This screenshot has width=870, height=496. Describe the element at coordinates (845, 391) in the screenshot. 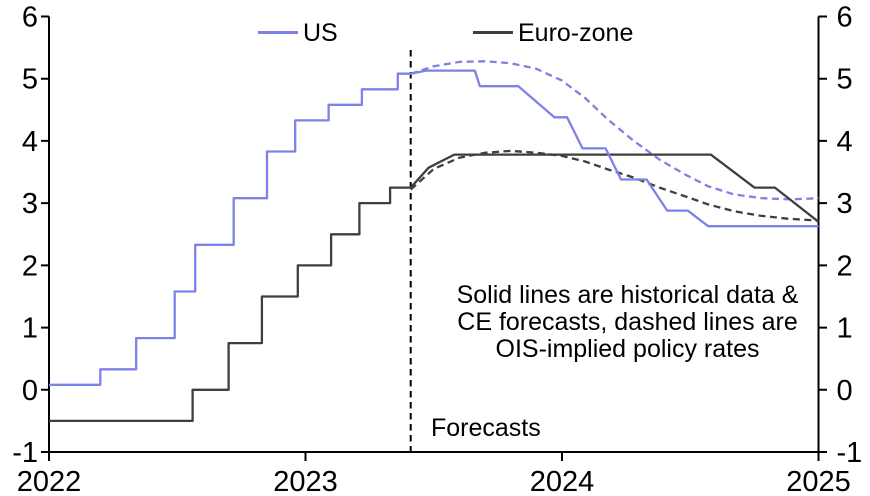

I see `y-axis-tick-label-right: 0` at that location.